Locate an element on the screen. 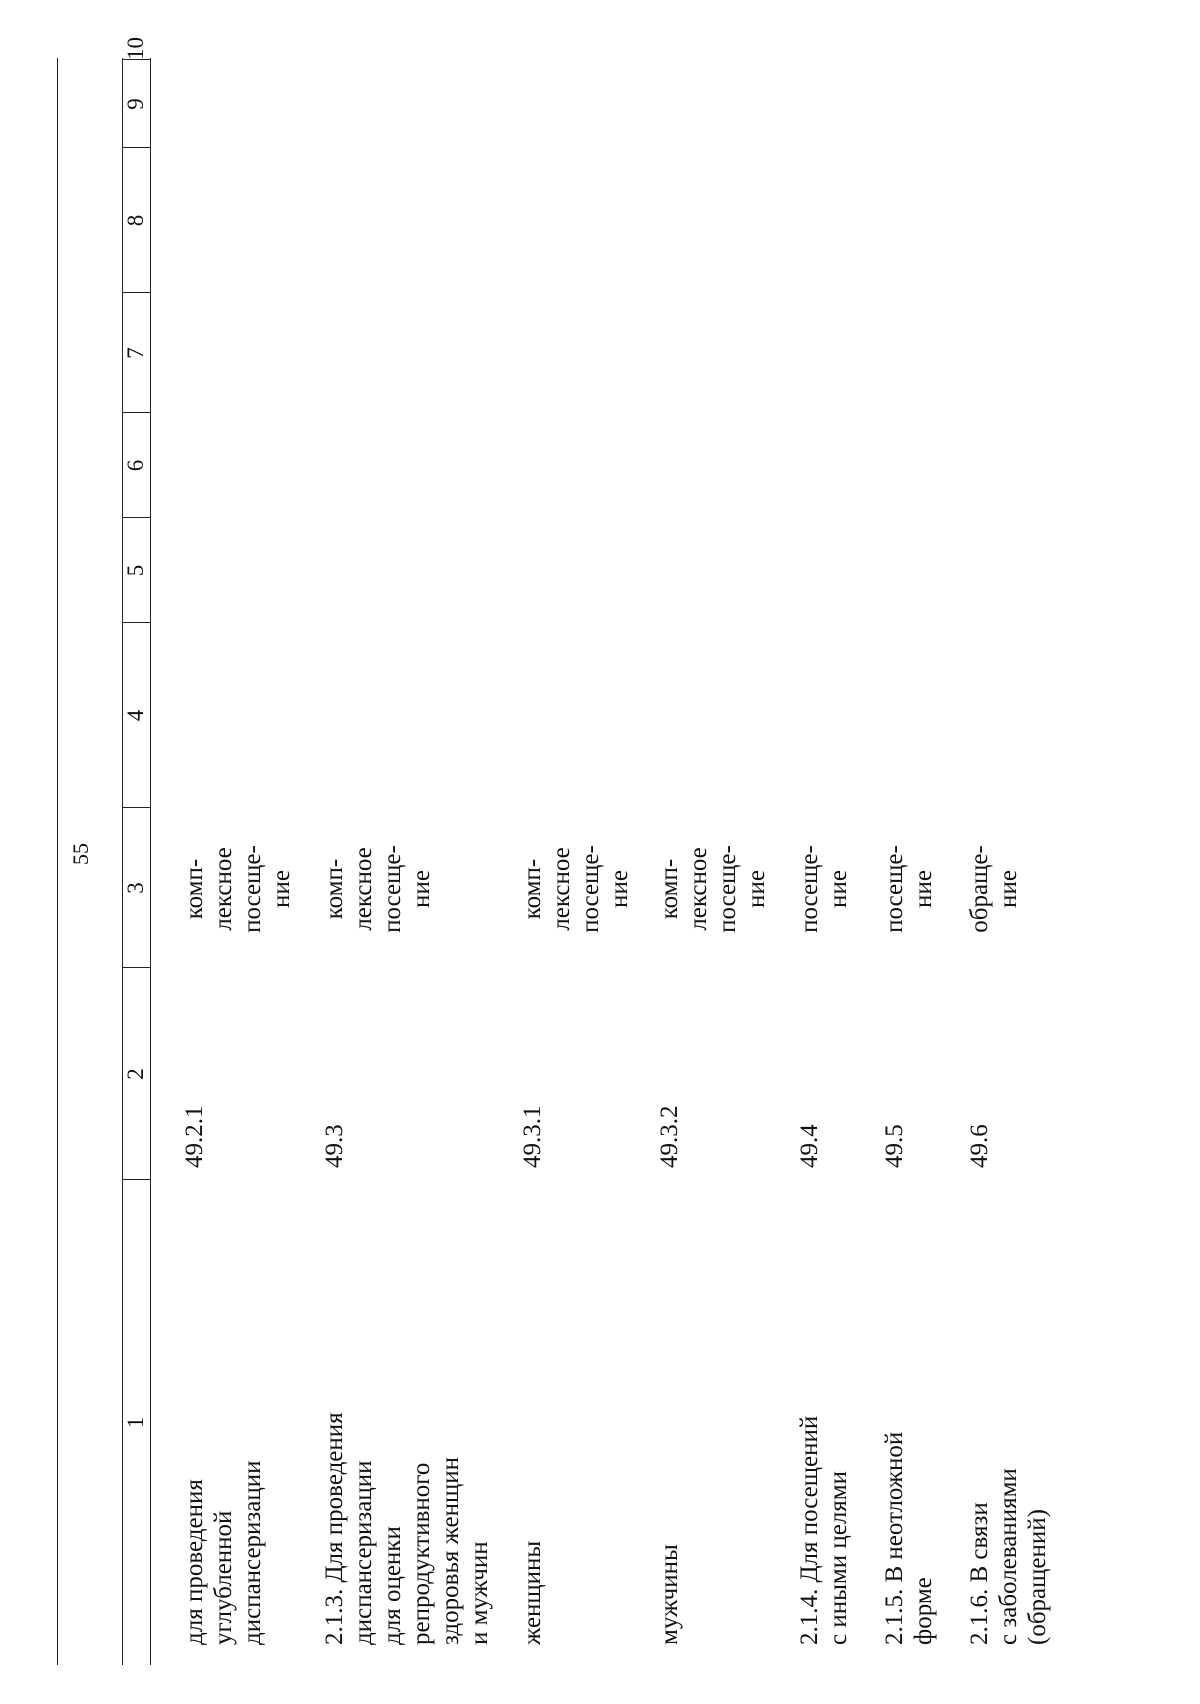 This screenshot has width=1200, height=1704. row-label: 2.1.5. В неотложной форме is located at coordinates (909, 1538).